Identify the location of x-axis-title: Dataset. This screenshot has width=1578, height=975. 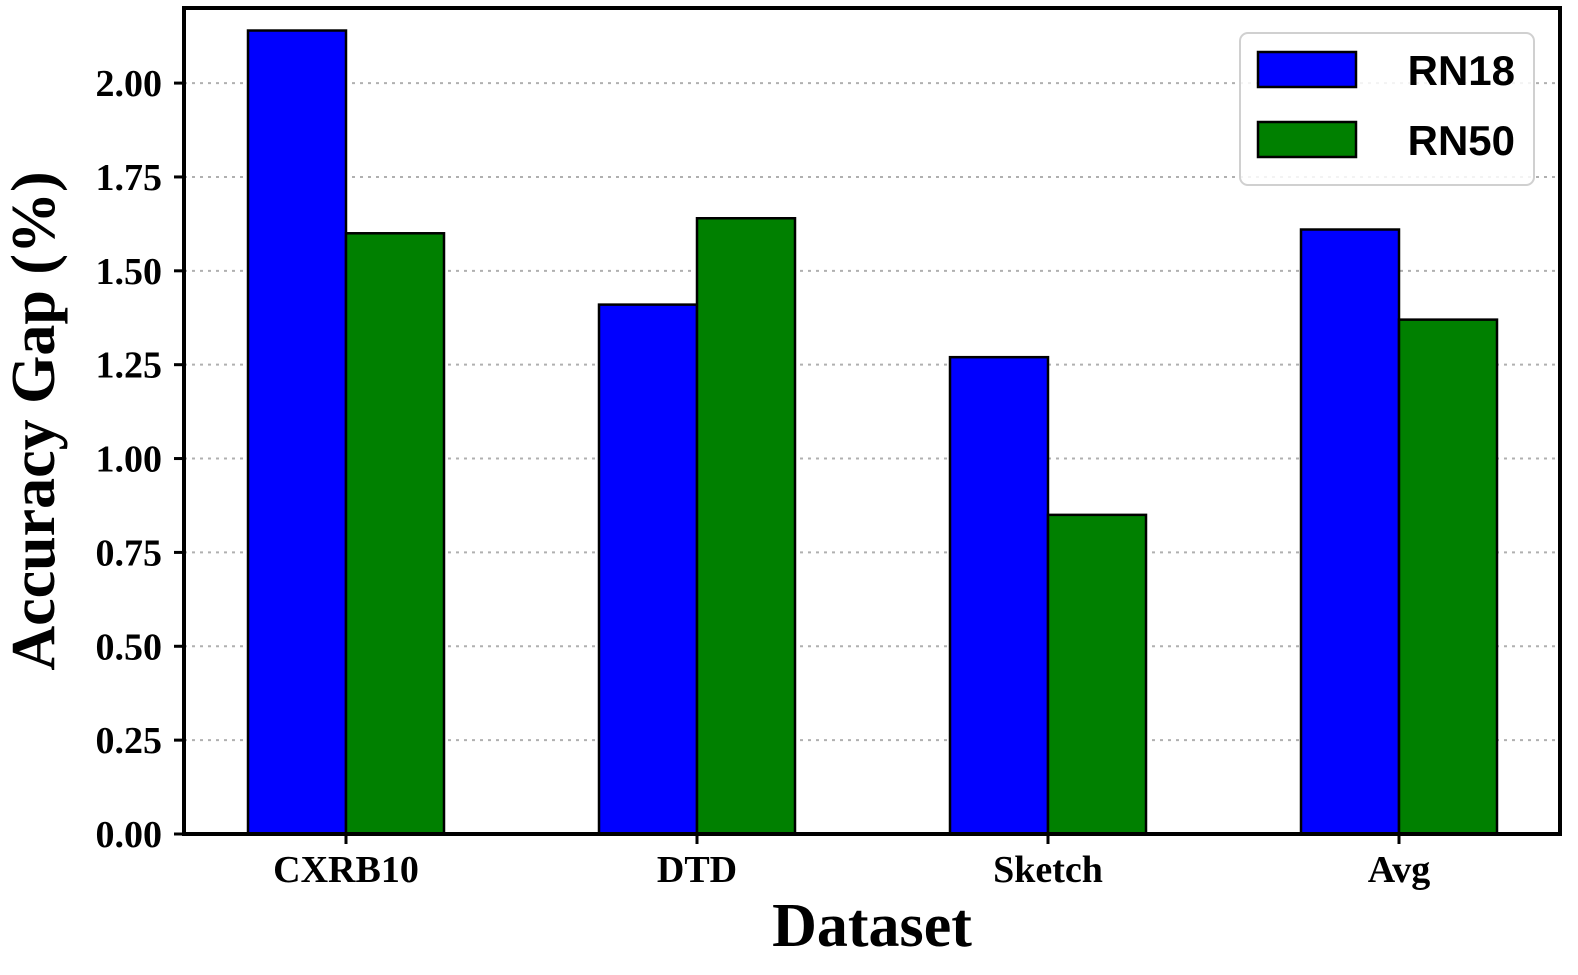
(872, 926).